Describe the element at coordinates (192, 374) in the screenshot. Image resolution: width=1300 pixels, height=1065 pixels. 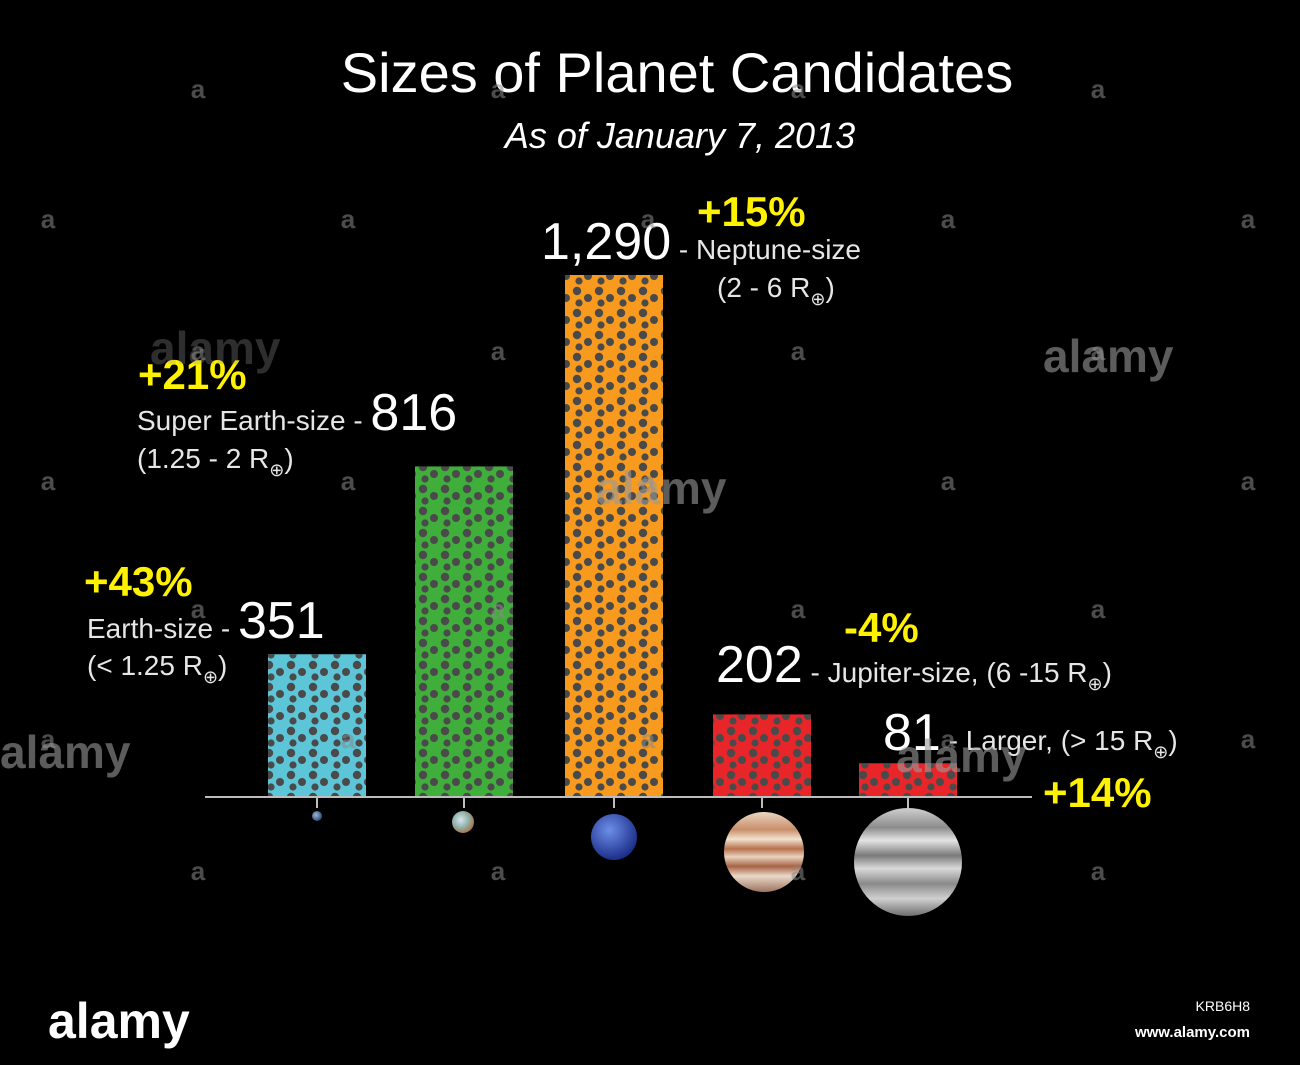
I see `change-super-earth: +21%` at that location.